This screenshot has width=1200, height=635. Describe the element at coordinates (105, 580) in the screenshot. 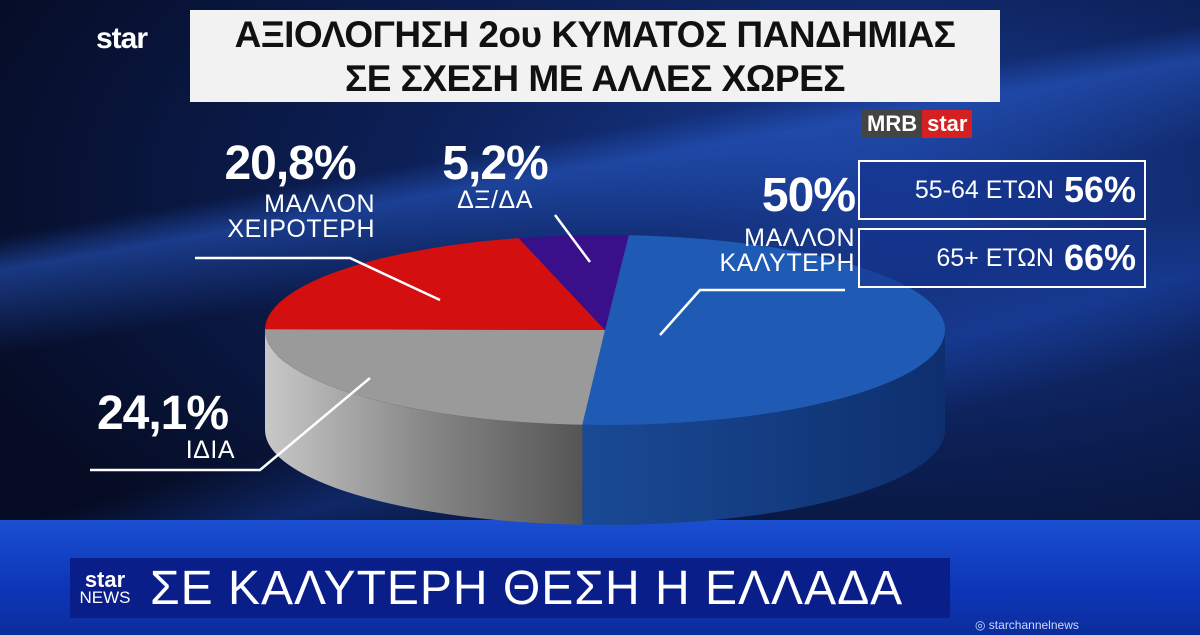

I see `logo-top: star` at that location.